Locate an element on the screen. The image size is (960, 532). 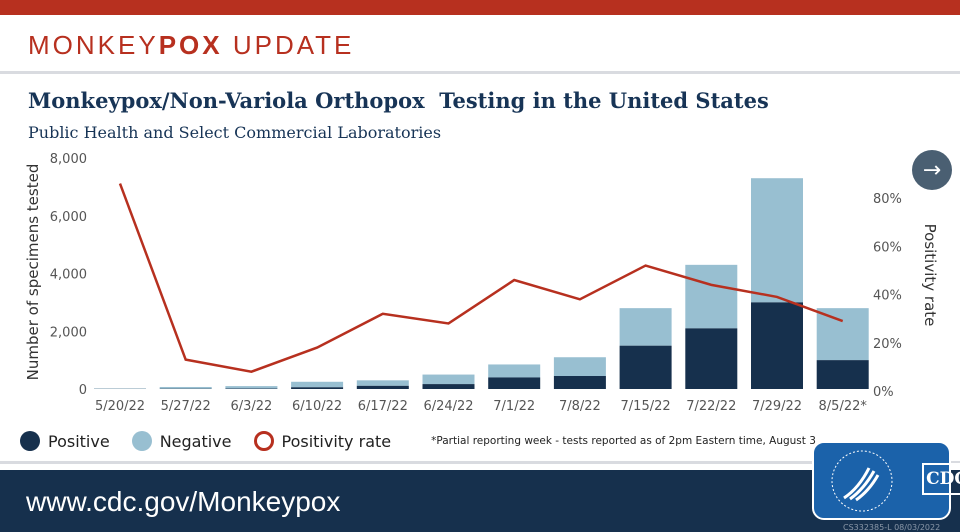
x-tick-label: 7/1/22 is located at coordinates (514, 406).